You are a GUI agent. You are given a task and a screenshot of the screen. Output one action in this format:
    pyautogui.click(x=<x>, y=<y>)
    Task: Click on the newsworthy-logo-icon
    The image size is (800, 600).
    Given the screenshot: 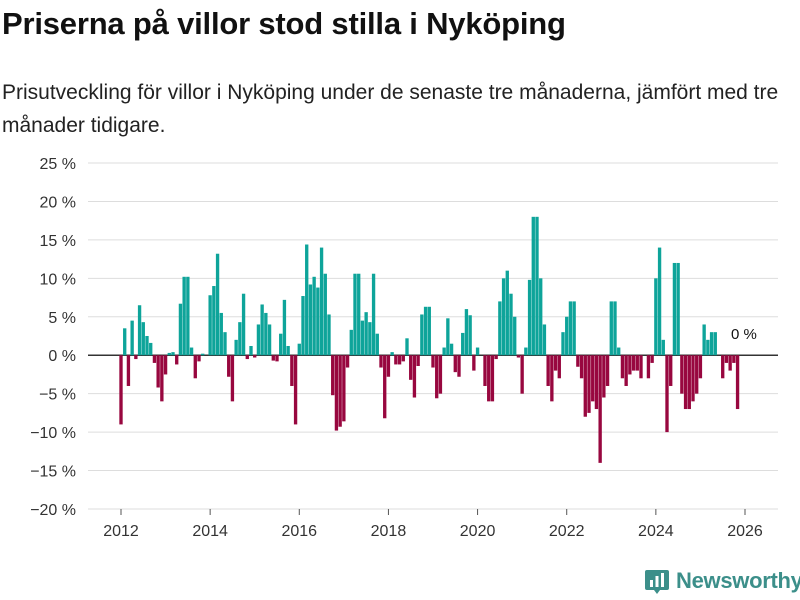 What is the action you would take?
    pyautogui.click(x=657, y=582)
    